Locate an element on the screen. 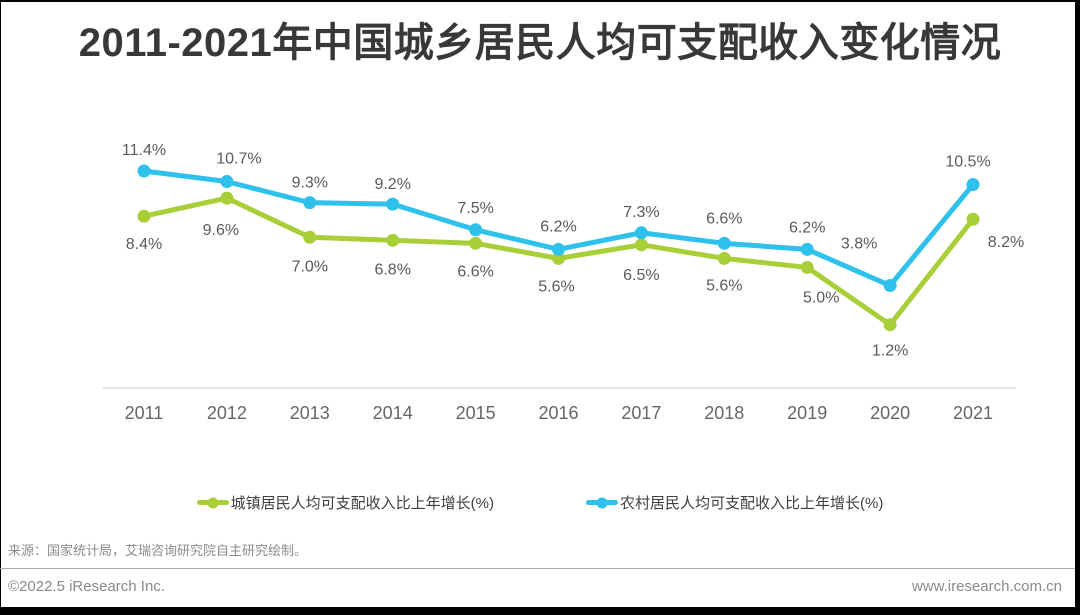 Image resolution: width=1080 pixels, height=615 pixels. legend-dot-urban-icon is located at coordinates (213, 502).